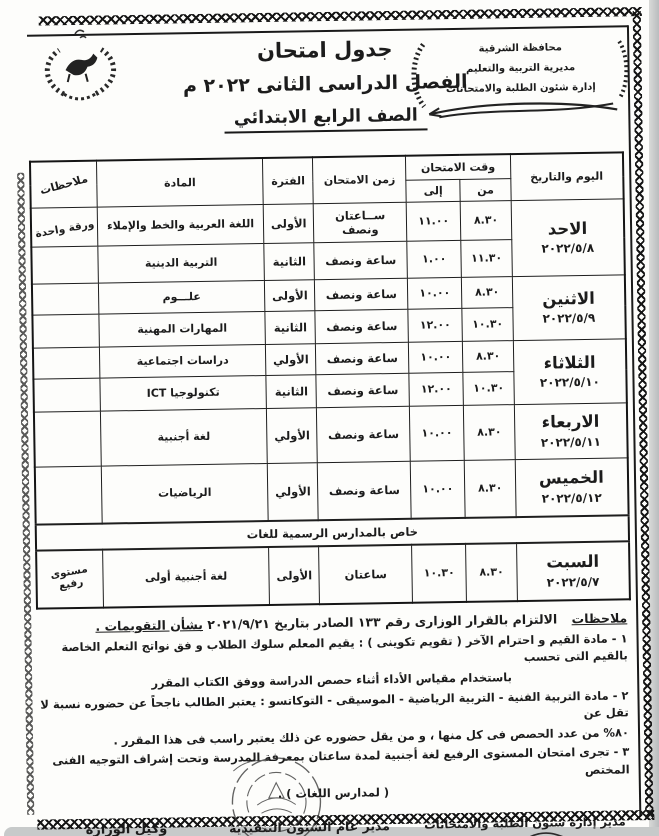 The image size is (659, 836). Describe the element at coordinates (331, 831) in the screenshot. I see `scan-edge-bottom` at that location.